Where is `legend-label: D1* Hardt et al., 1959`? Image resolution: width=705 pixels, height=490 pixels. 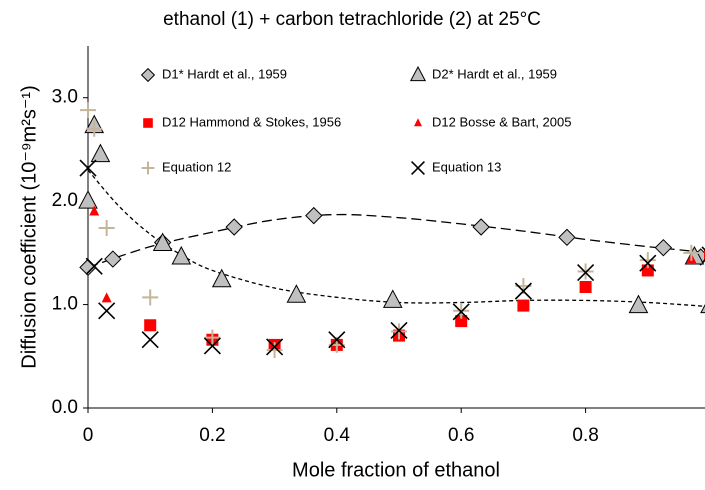
legend-label: D1* Hardt et al., 1959 is located at coordinates (224, 73).